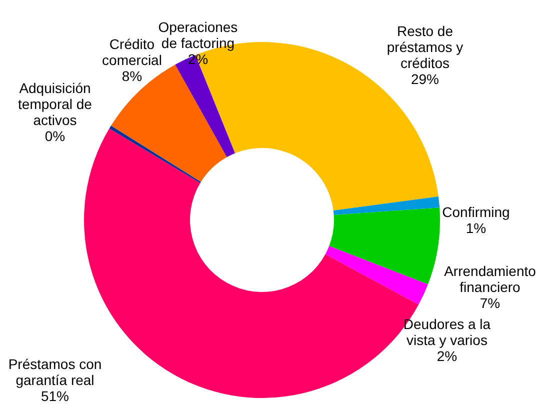 This screenshot has width=544, height=416. I want to click on slice-label: Adquisición temporal de activos, so click(55, 104).